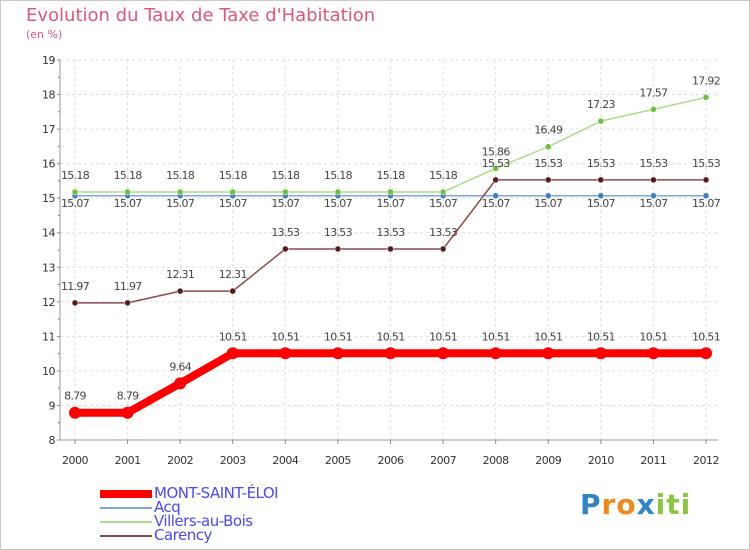  Describe the element at coordinates (48, 233) in the screenshot. I see `y-tick-label: 14` at that location.